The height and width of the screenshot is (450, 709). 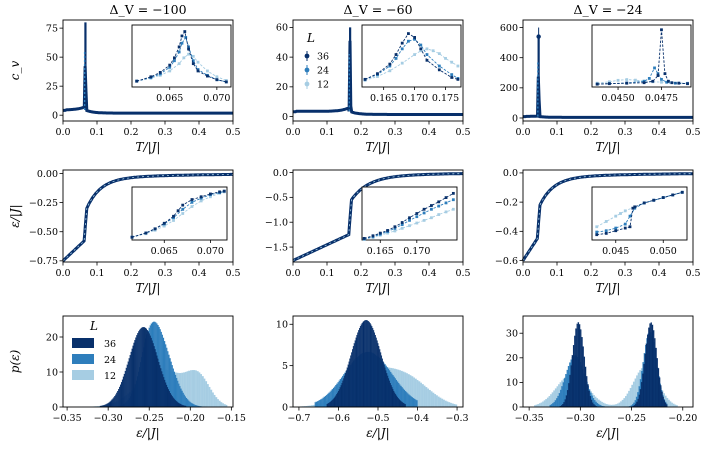 I want to click on e-d24-inset-frame, so click(x=639, y=213).